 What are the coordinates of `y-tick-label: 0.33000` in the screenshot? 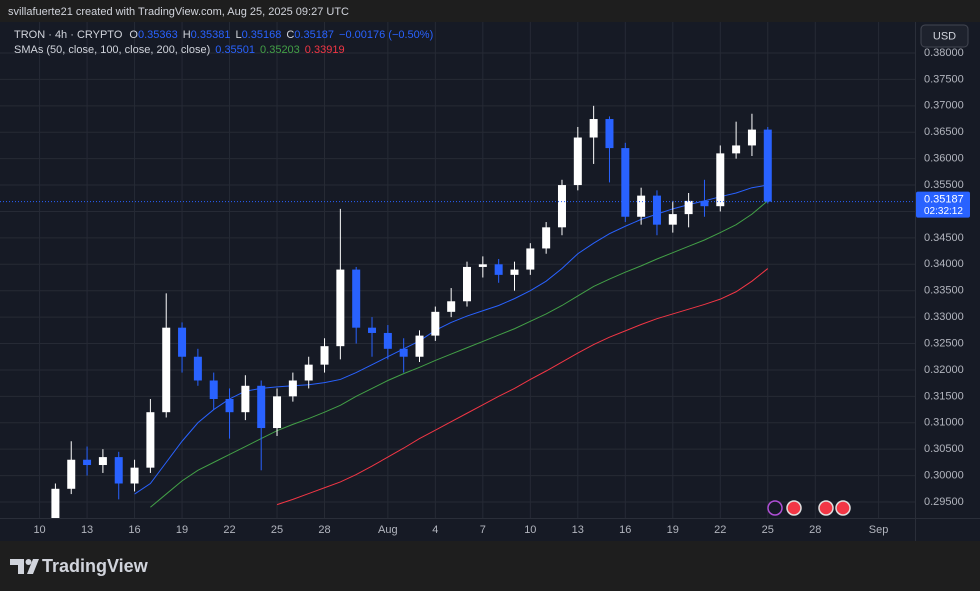 It's located at (944, 317).